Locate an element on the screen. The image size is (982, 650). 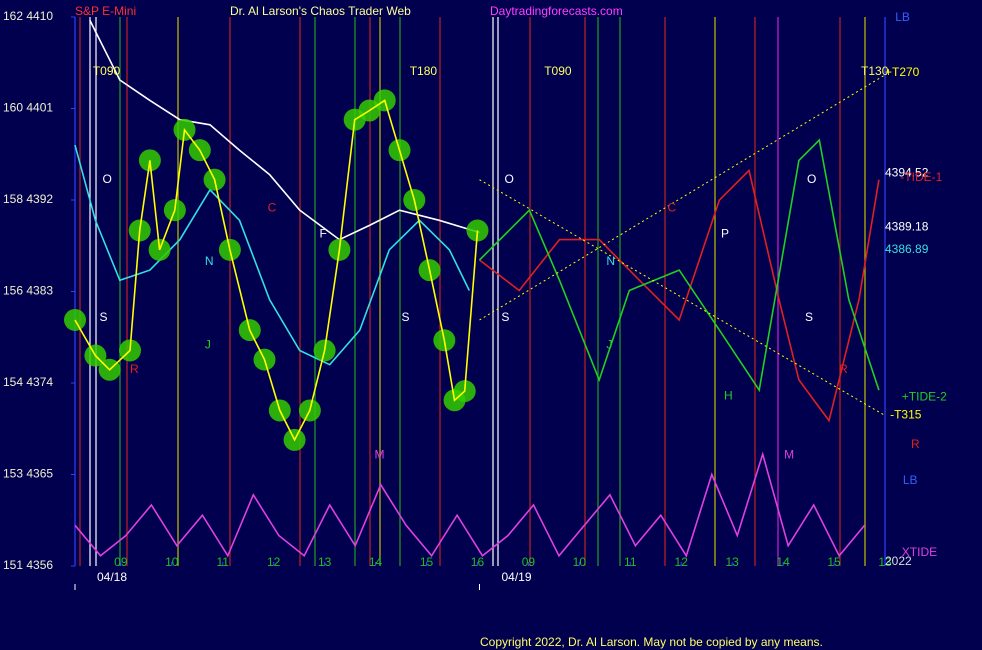
price-dot is located at coordinates (75, 319).